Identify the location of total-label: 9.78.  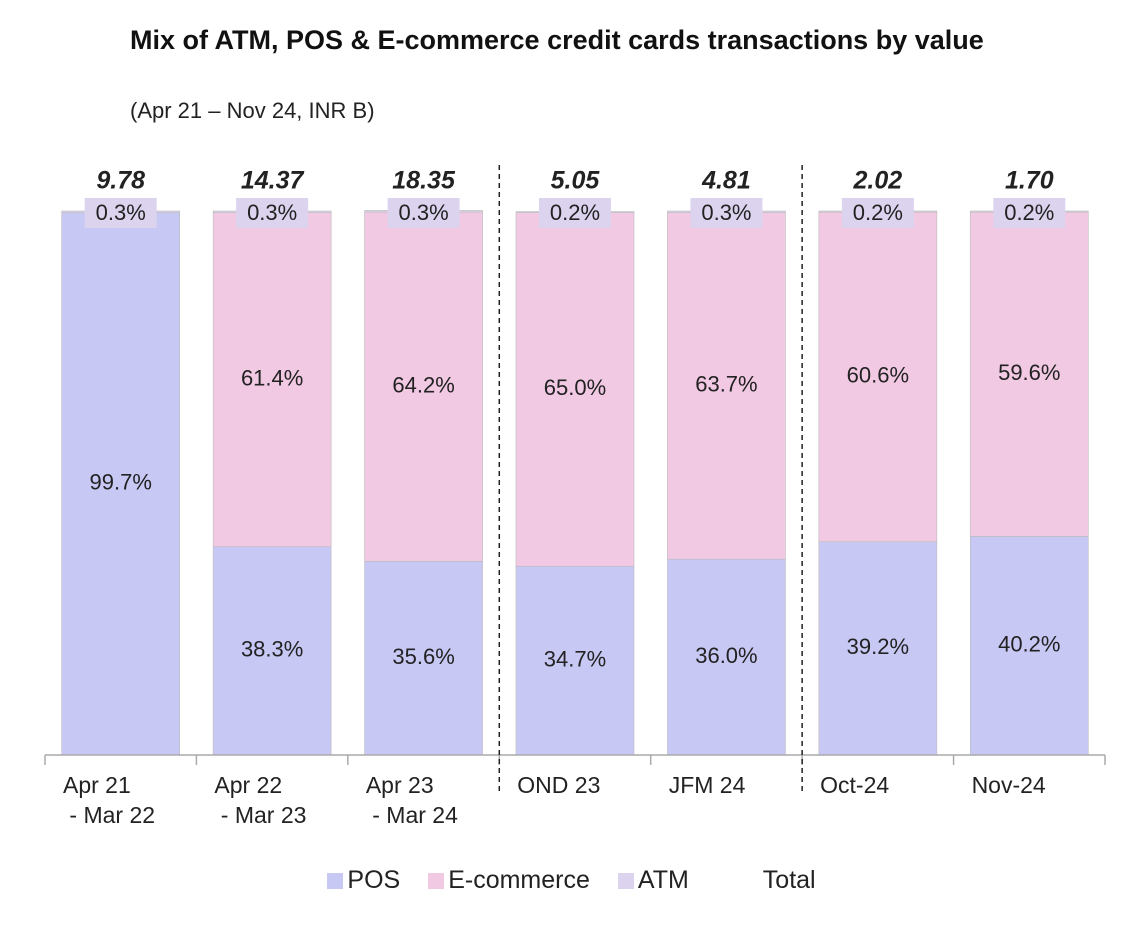
(120, 181).